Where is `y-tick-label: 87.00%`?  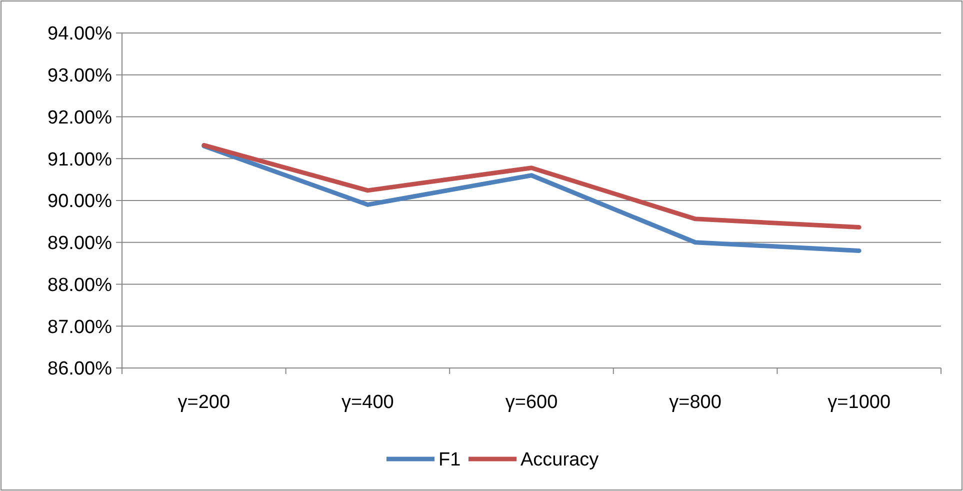 y-tick-label: 87.00% is located at coordinates (80, 327).